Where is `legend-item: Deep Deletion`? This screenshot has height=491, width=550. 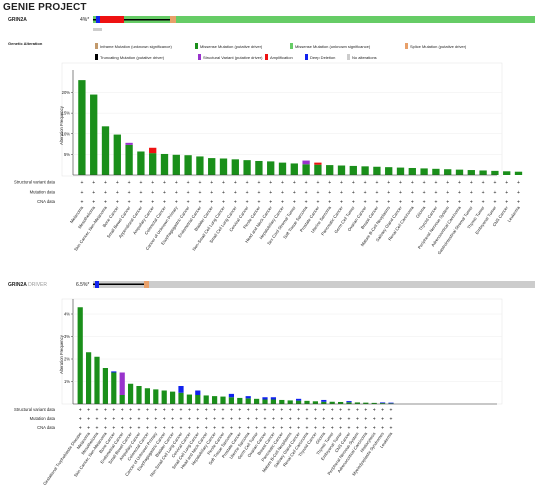
legend-item: Deep Deletion is located at coordinates (320, 57).